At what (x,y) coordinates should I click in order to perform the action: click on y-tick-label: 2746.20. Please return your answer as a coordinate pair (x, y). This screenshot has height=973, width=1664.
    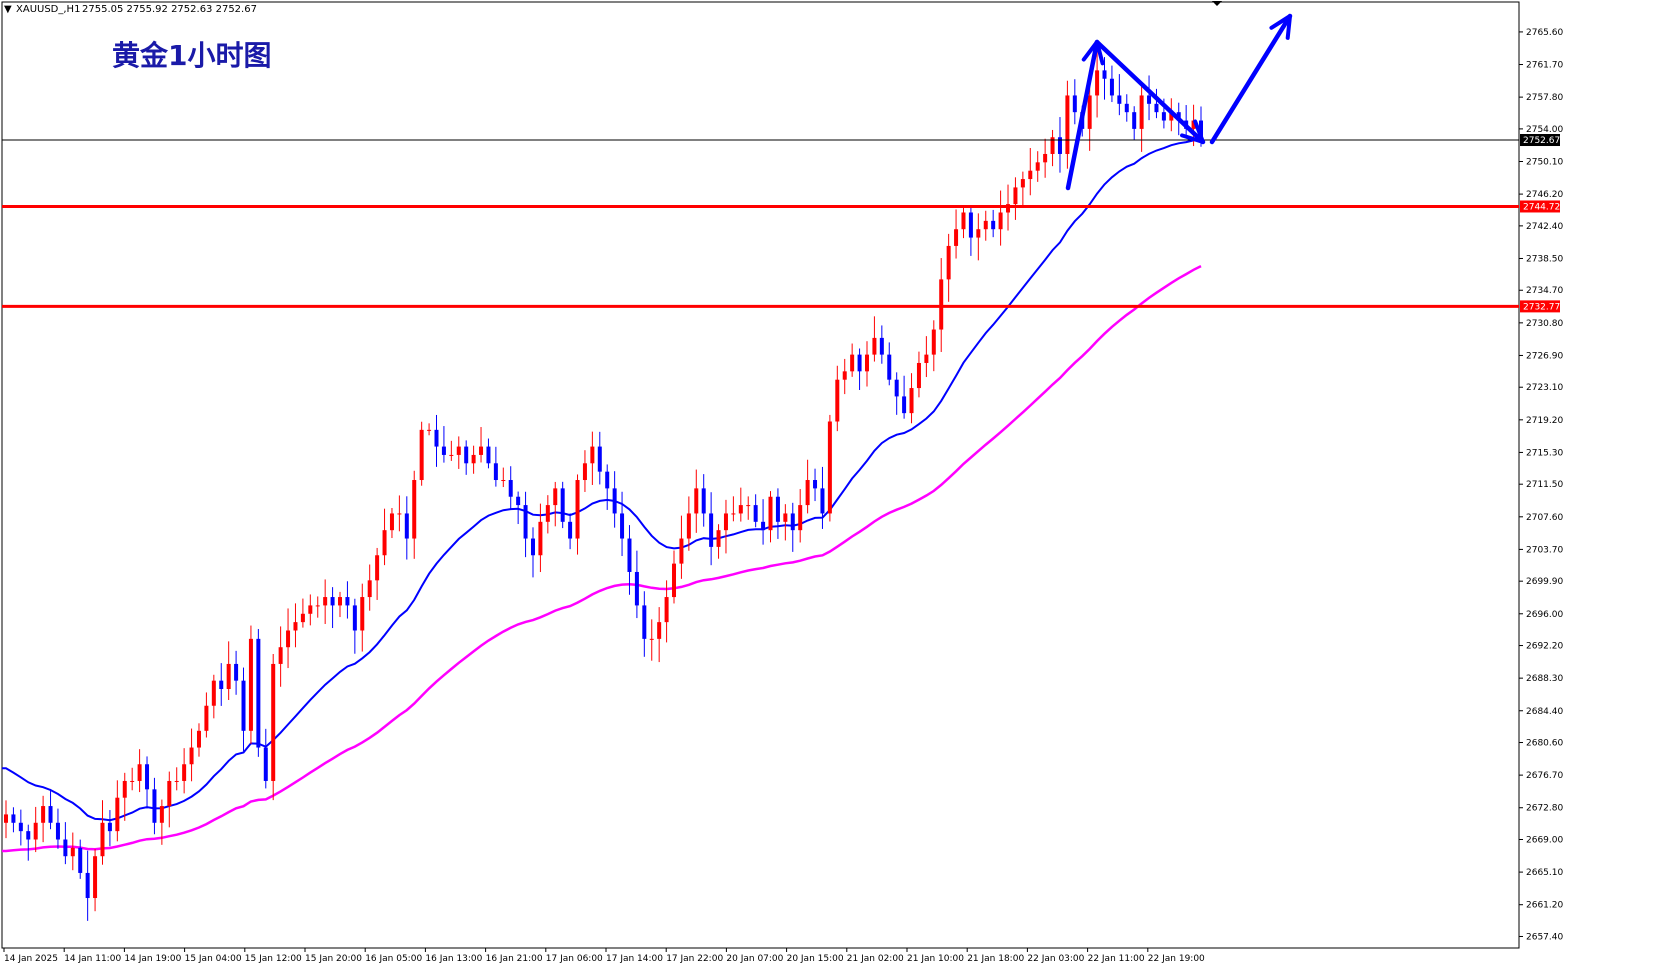
    Looking at the image, I should click on (1544, 195).